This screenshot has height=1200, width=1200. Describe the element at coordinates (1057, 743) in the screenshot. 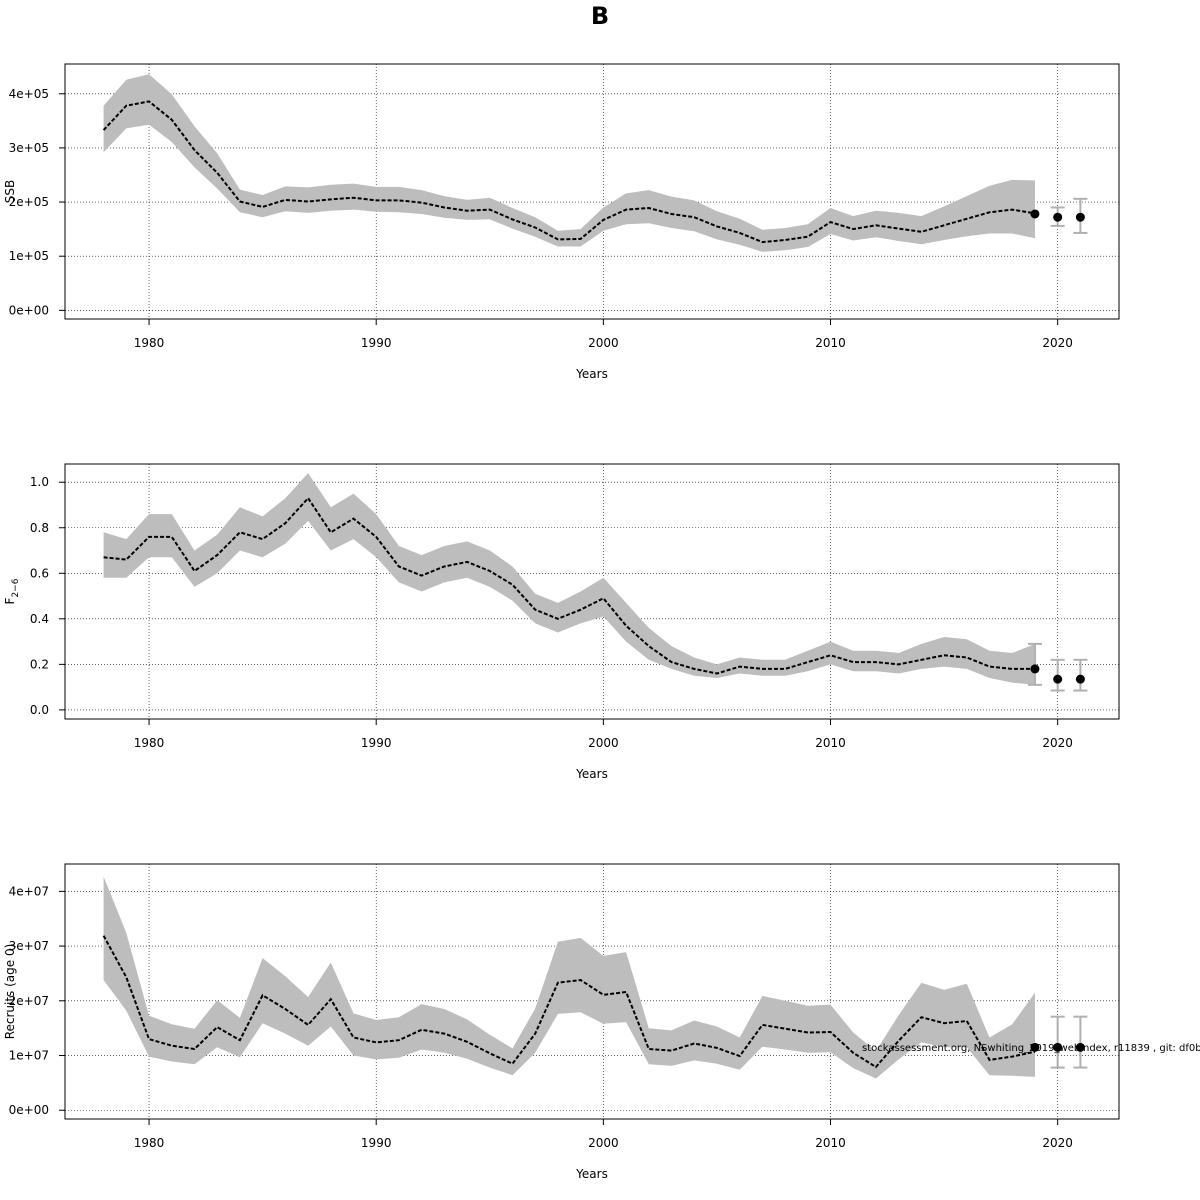

I see `fbar-x-tick-label-4: 2020` at that location.